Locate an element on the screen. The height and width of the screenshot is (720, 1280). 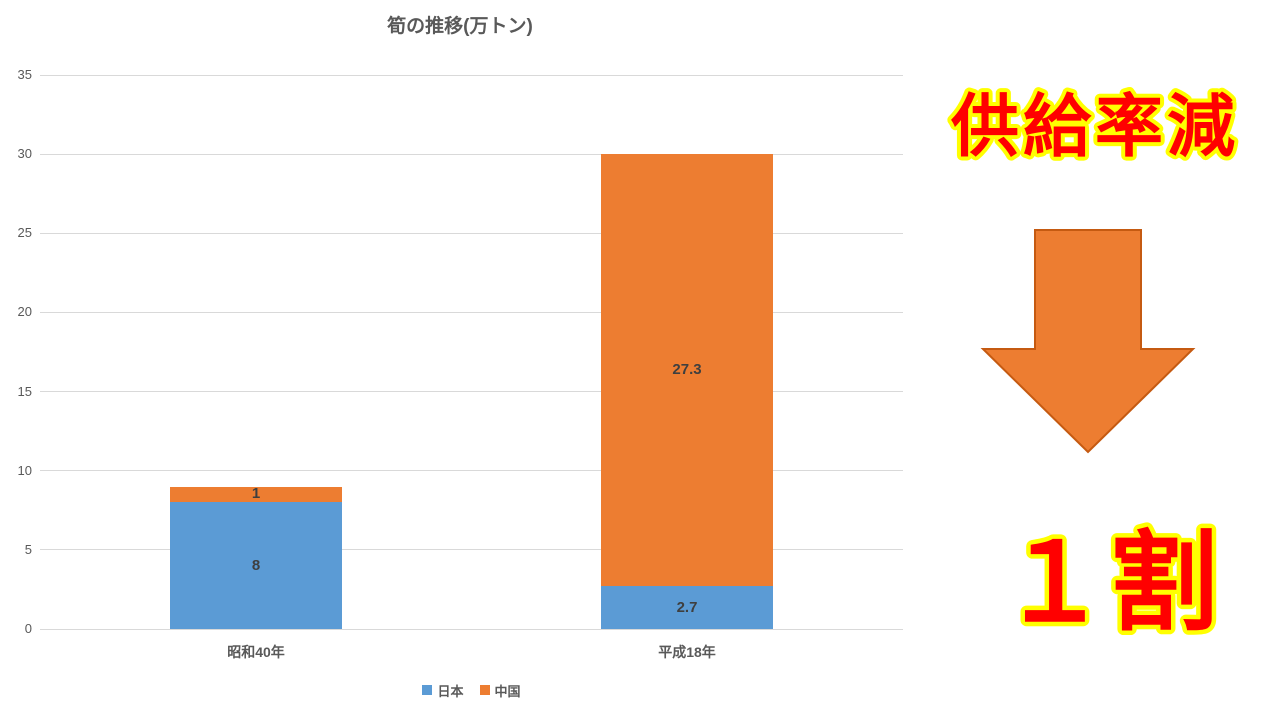
y-axis-label: 15 is located at coordinates (24, 391).